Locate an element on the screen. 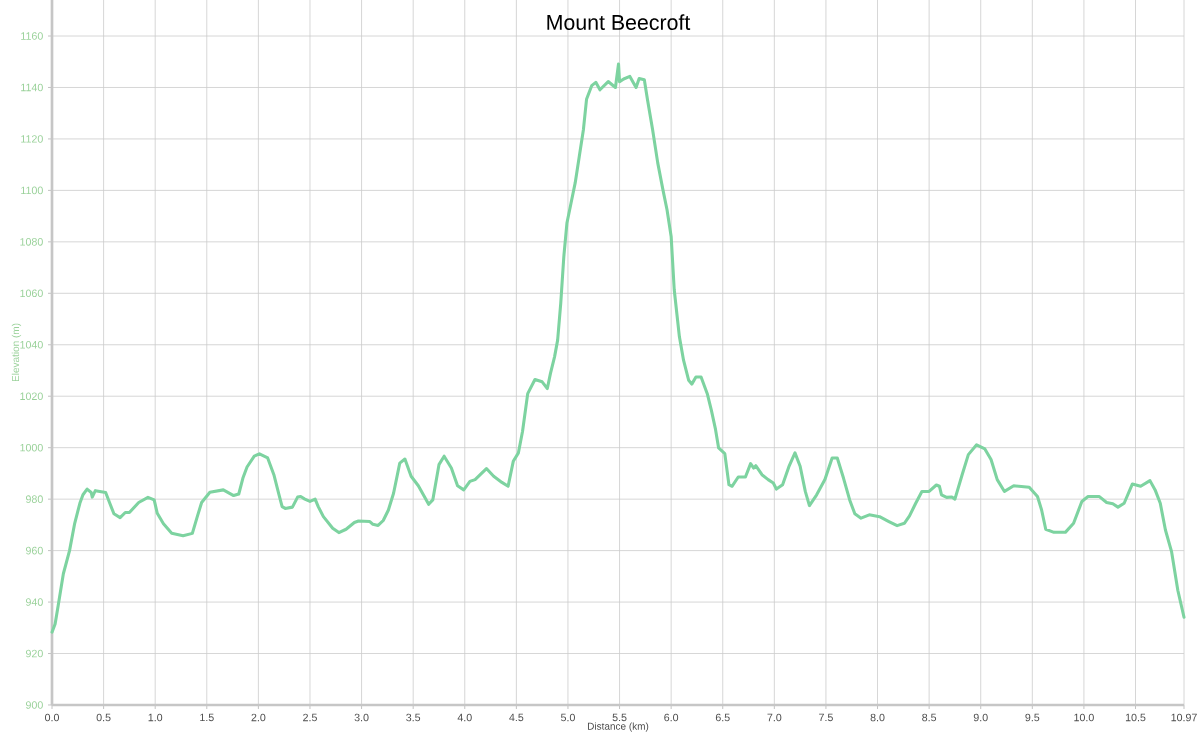  x-tick-label: 4.0 is located at coordinates (464, 717).